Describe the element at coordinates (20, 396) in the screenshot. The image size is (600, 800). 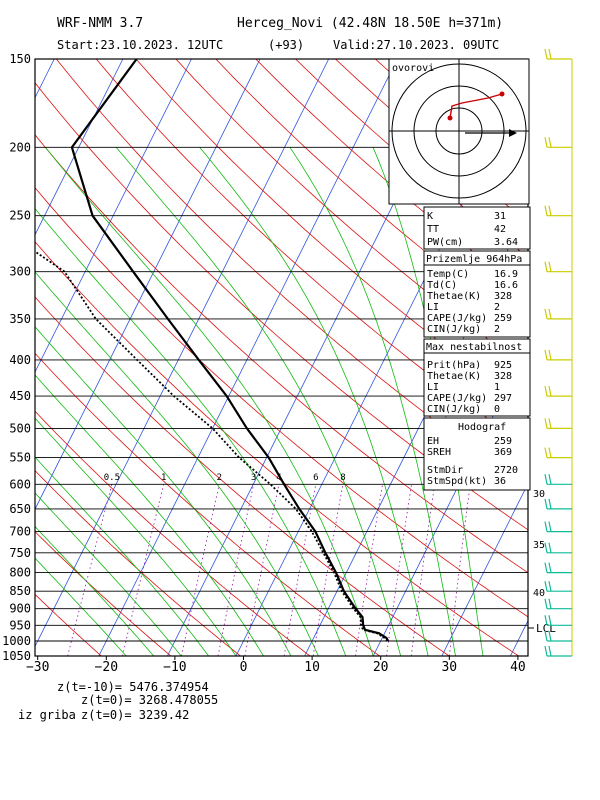
I see `pressure-tick-label: 450` at that location.